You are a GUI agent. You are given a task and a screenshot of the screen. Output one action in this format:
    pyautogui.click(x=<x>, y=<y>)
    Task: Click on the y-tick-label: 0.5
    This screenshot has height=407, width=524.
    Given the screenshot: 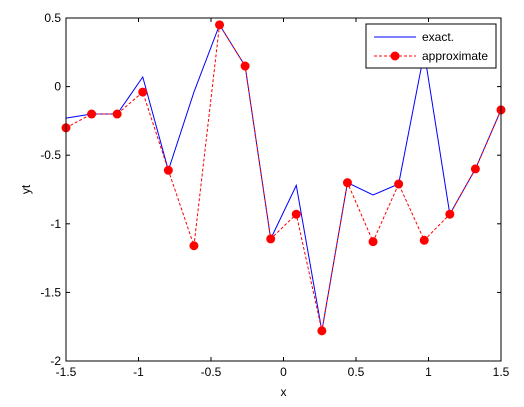 What is the action you would take?
    pyautogui.click(x=52, y=18)
    